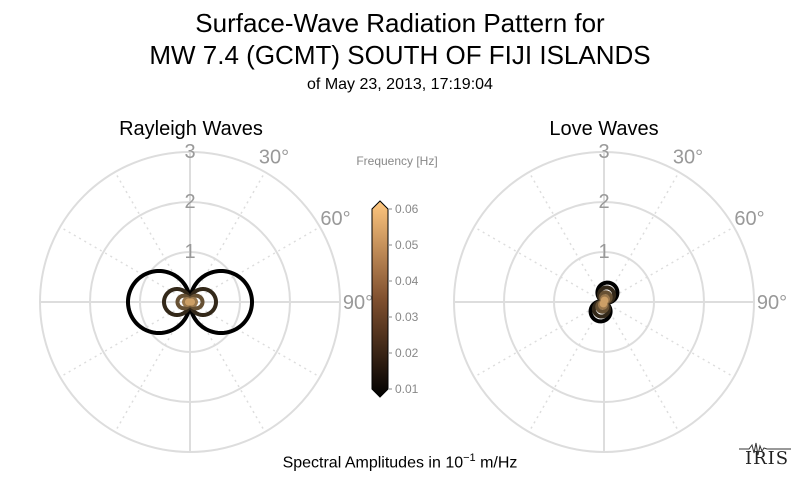  What do you see at coordinates (407, 209) in the screenshot?
I see `colorbar-tick-label: 0.06` at bounding box center [407, 209].